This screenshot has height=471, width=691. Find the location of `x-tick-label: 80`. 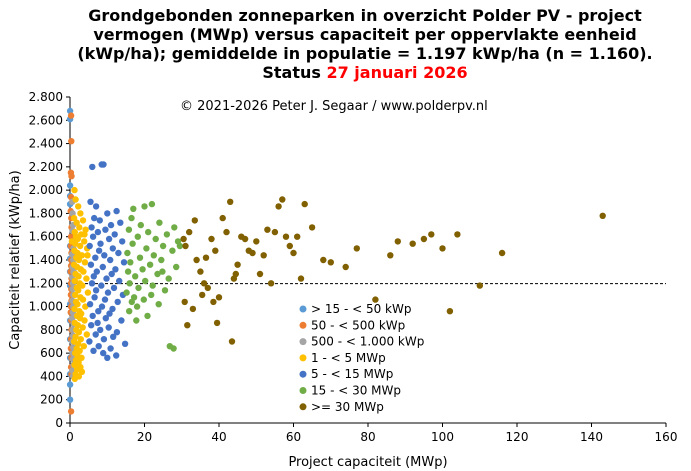

x-tick-label: 80 is located at coordinates (367, 437).